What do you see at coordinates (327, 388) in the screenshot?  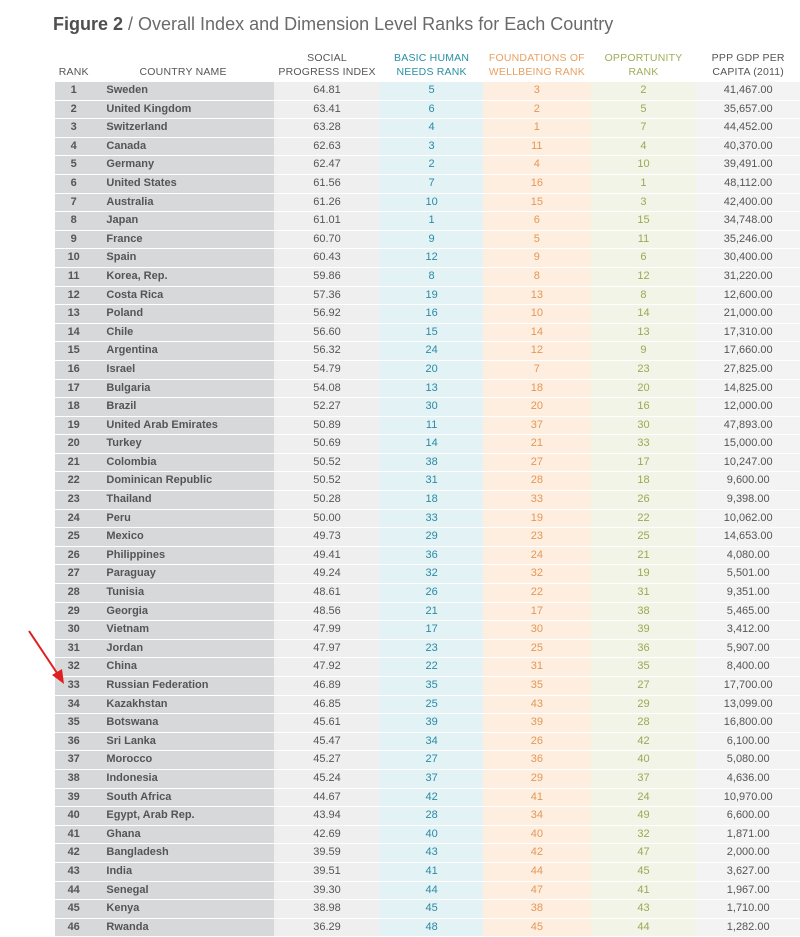 I see `social-progress-index-cell: 54.08` at bounding box center [327, 388].